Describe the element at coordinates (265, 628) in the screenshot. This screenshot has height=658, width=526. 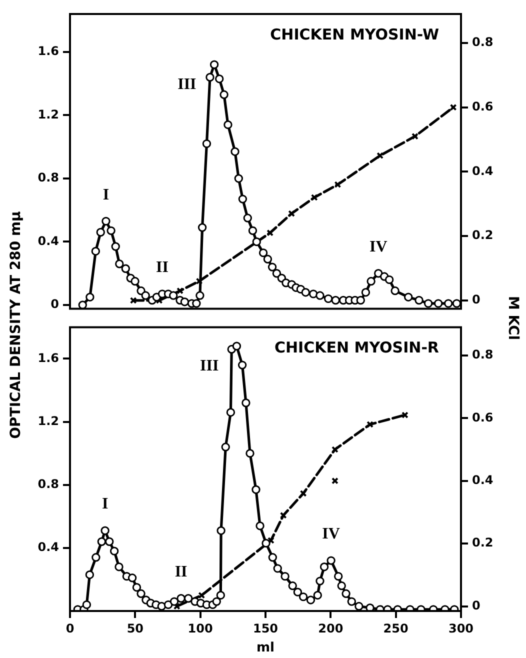
I see `x-tick-label: 150` at that location.